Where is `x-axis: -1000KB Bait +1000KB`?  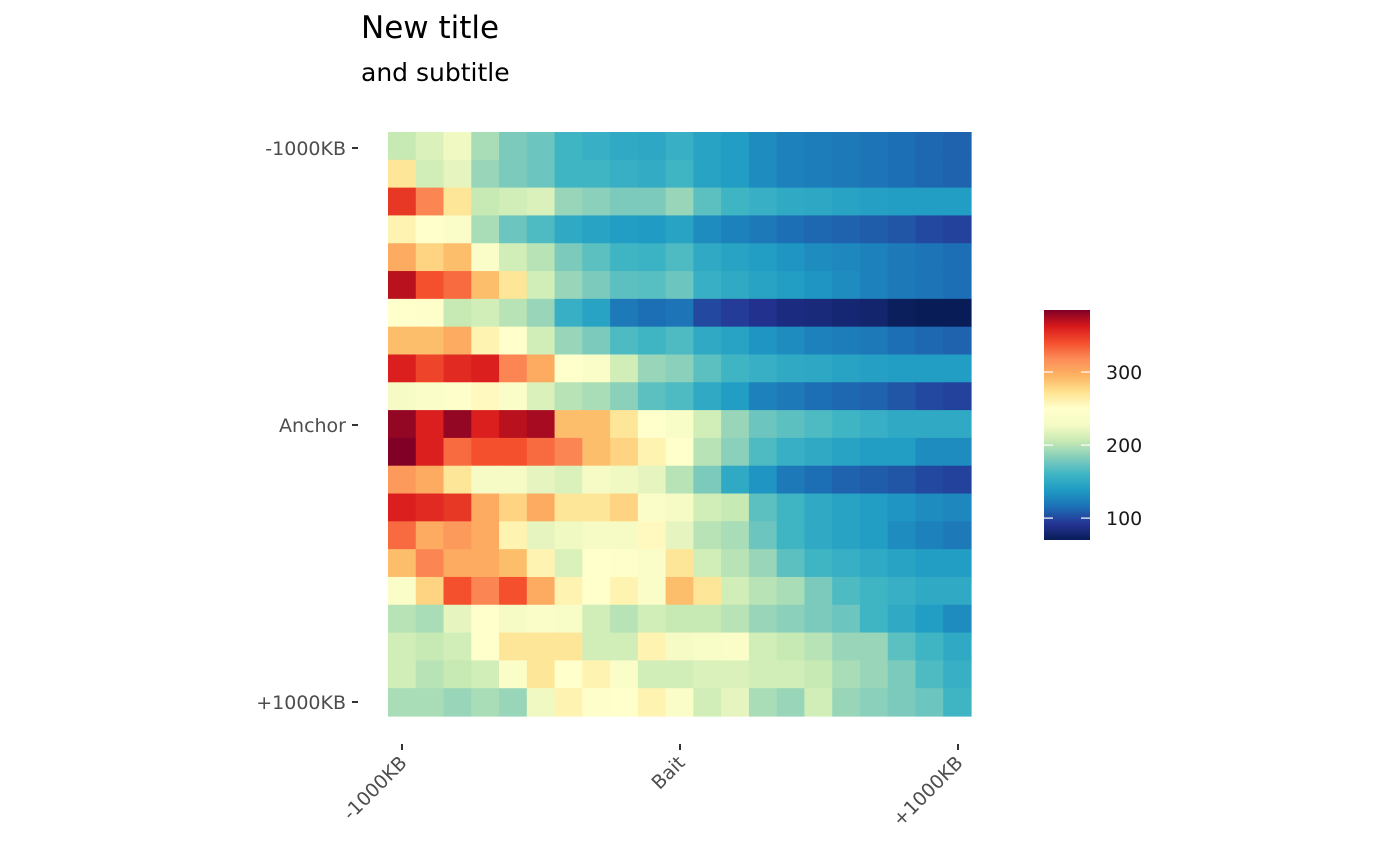 x-axis: -1000KB Bait +1000KB is located at coordinates (653, 787).